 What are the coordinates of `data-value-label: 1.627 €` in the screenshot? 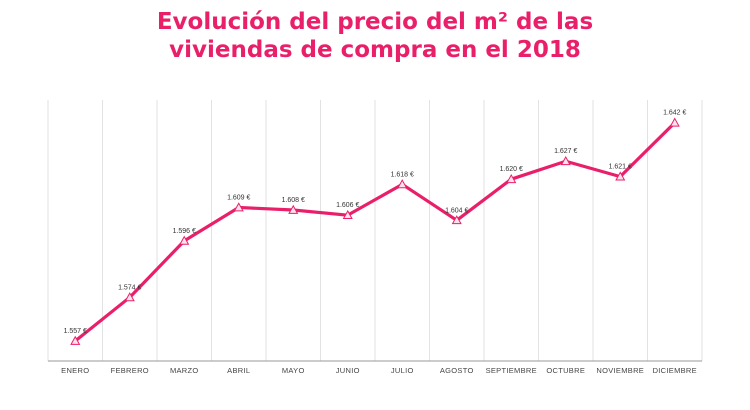 It's located at (565, 151).